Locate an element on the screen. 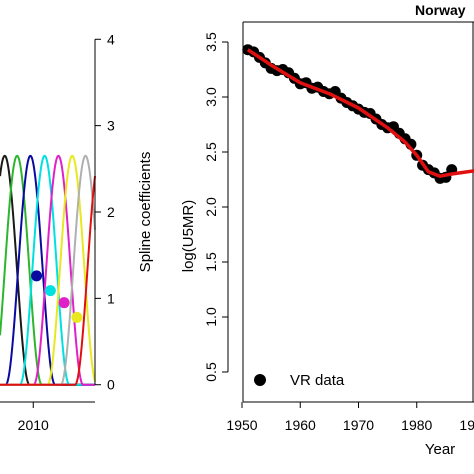  left-y-tick-label: 4 is located at coordinates (111, 39).